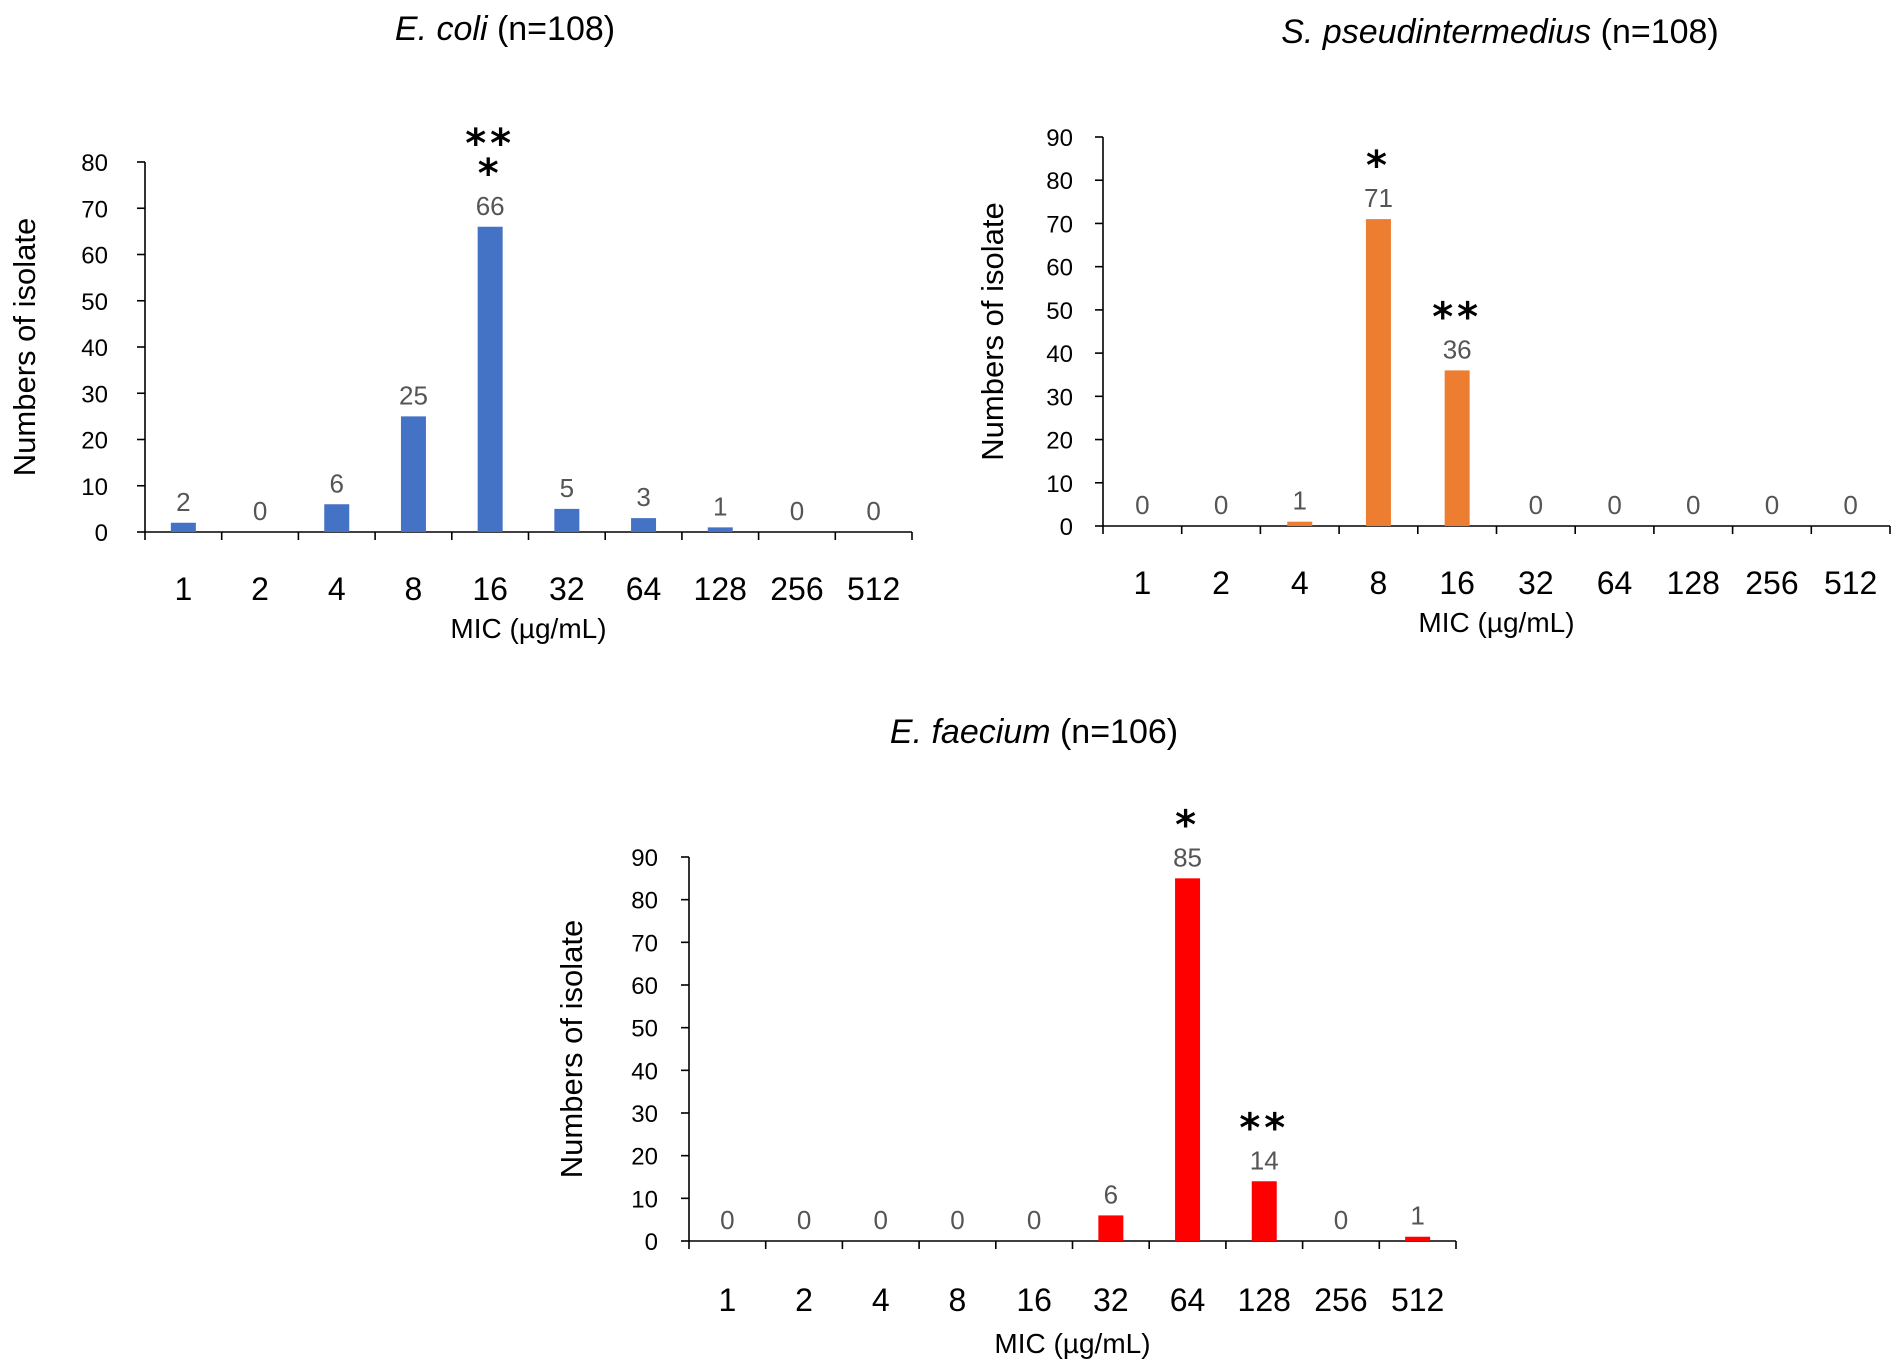 Image resolution: width=1901 pixels, height=1364 pixels. Describe the element at coordinates (1378, 198) in the screenshot. I see `data-label: 71` at that location.